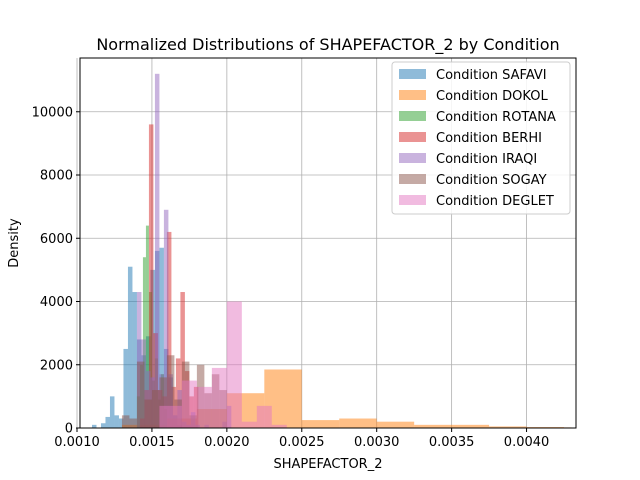 The height and width of the screenshot is (480, 640). What do you see at coordinates (491, 75) in the screenshot?
I see `legend-label: Condition SAFAVI` at bounding box center [491, 75].